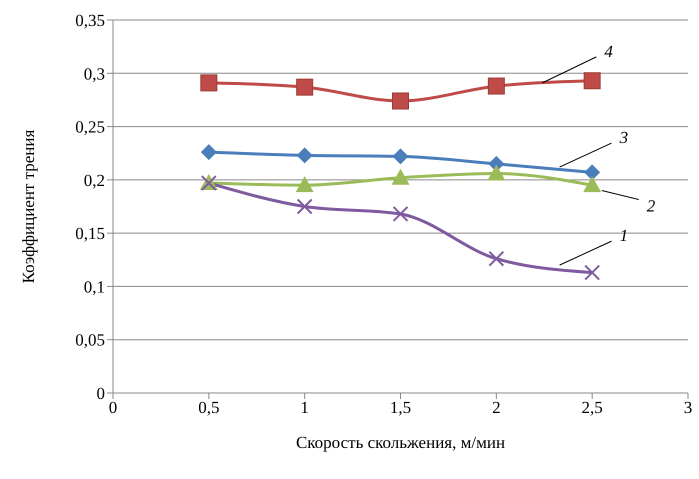  Describe the element at coordinates (304, 408) in the screenshot. I see `x-tick-label: 1` at that location.